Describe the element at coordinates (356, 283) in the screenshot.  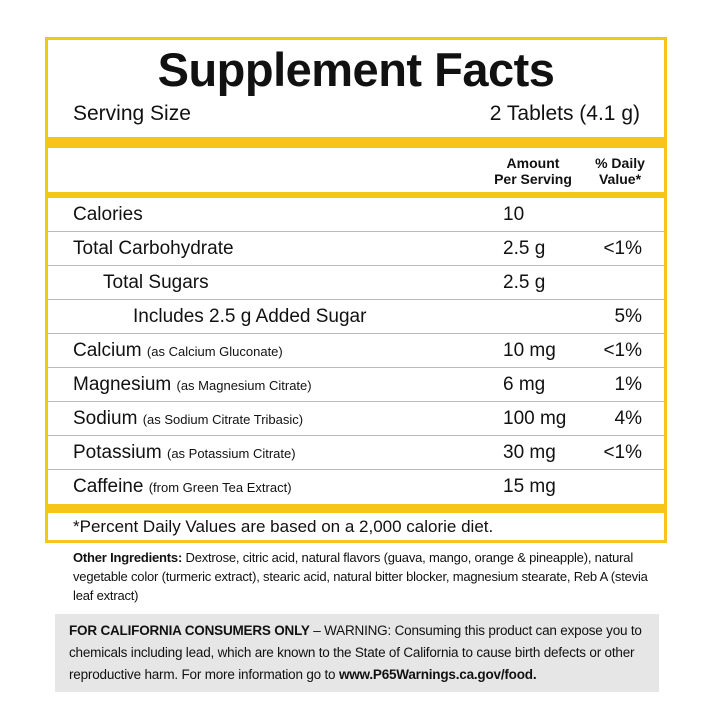
I see `nutrient-row: Total Sugars 2.5 g` at that location.